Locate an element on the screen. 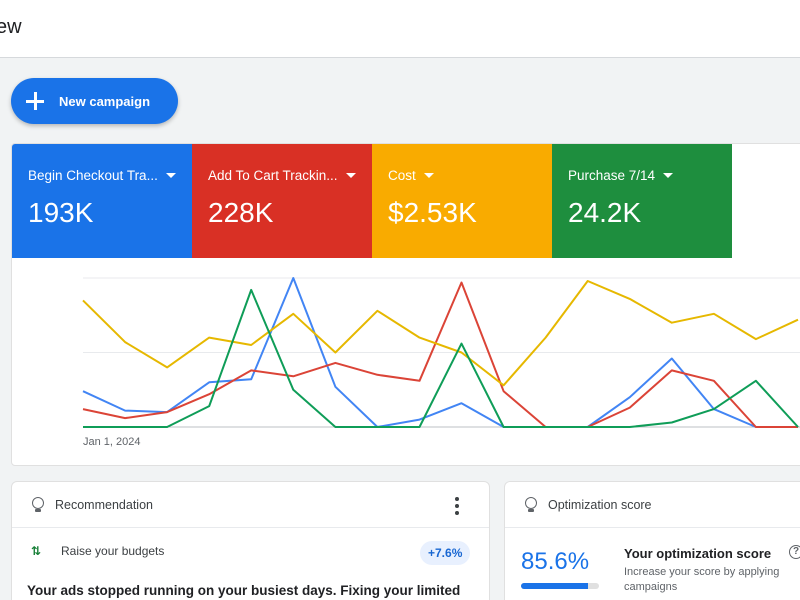 The width and height of the screenshot is (800, 600). plus-icon is located at coordinates (35, 101).